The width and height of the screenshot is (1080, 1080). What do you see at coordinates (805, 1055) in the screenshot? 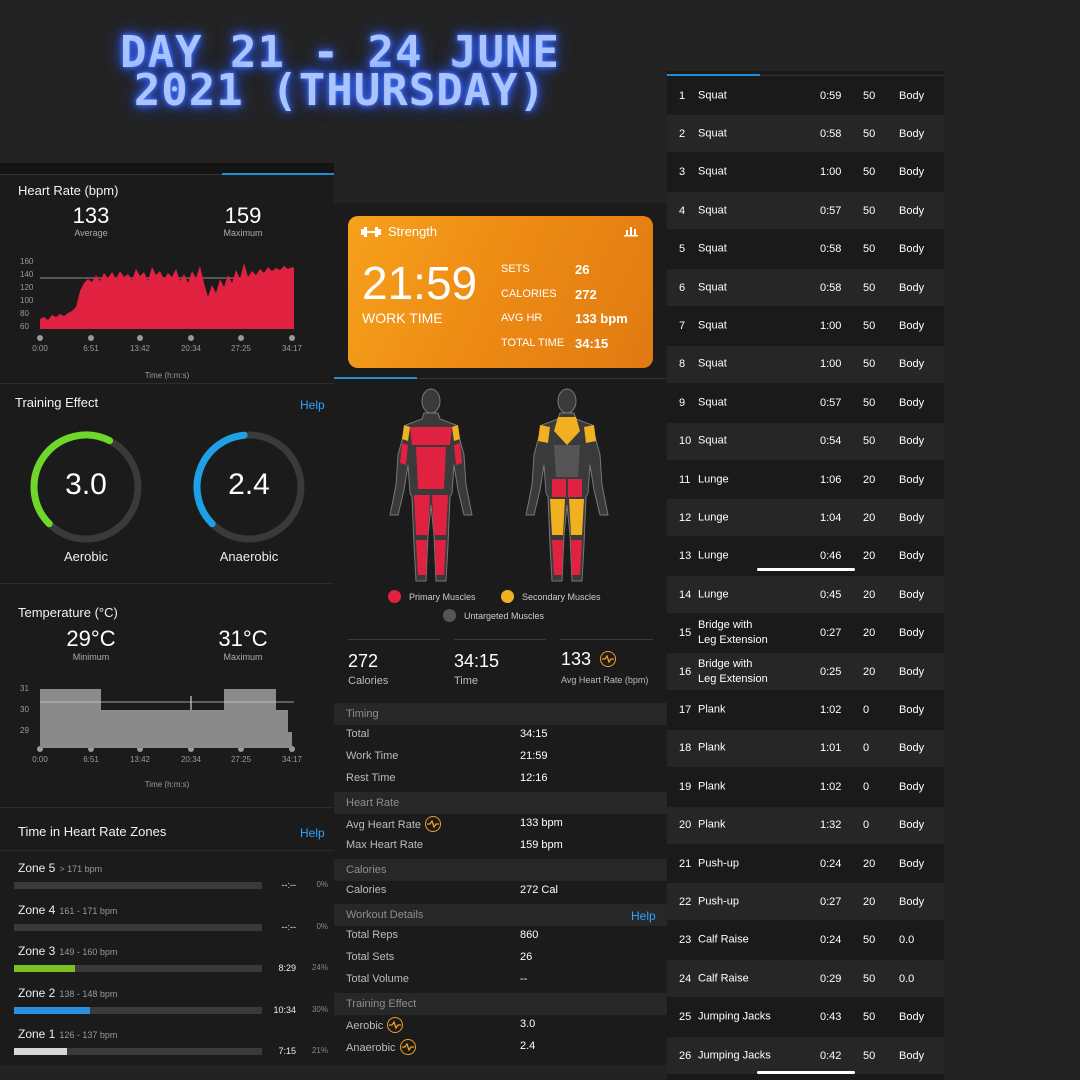
I see `exercise-row: 26 Jumping Jacks 0:42 50 Body` at bounding box center [805, 1055].